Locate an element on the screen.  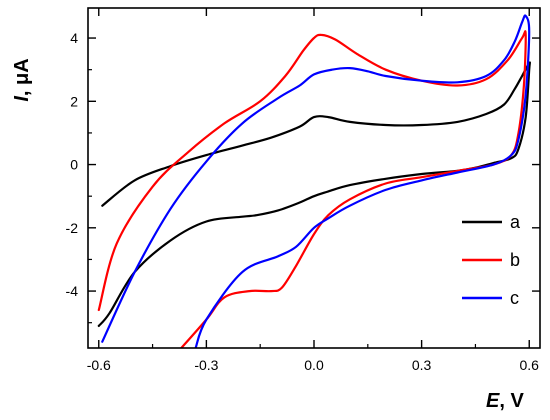
y-tick-label: 2 is located at coordinates (74, 101).